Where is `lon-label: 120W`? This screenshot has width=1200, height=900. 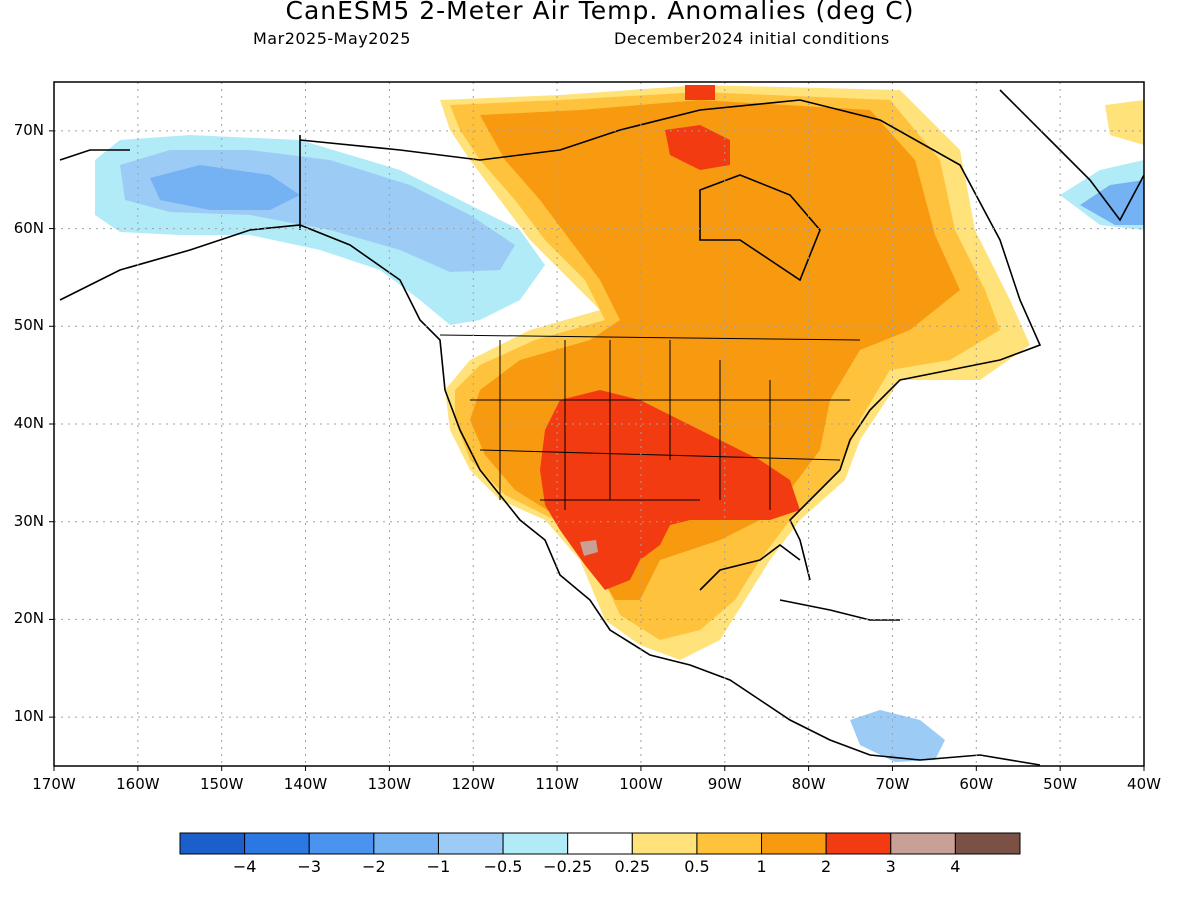
lon-label: 120W is located at coordinates (473, 784).